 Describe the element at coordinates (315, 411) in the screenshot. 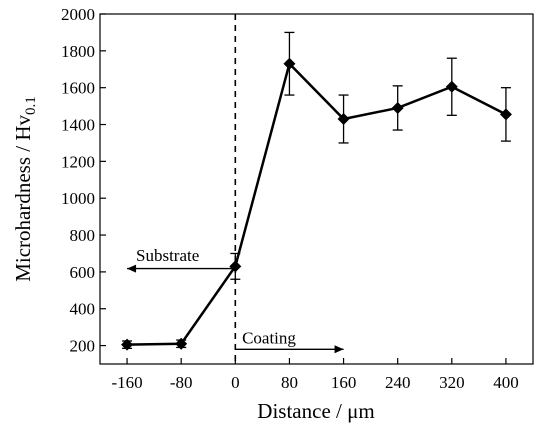

I see `x-axis-label: Distance / μm` at that location.